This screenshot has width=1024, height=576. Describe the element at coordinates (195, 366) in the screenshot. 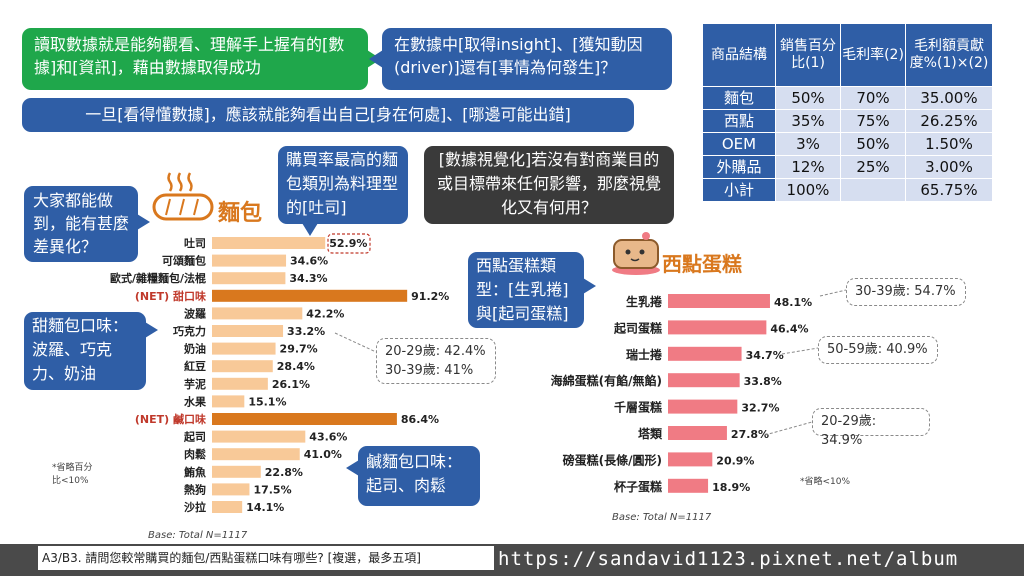

I see `category-label: 紅豆` at that location.